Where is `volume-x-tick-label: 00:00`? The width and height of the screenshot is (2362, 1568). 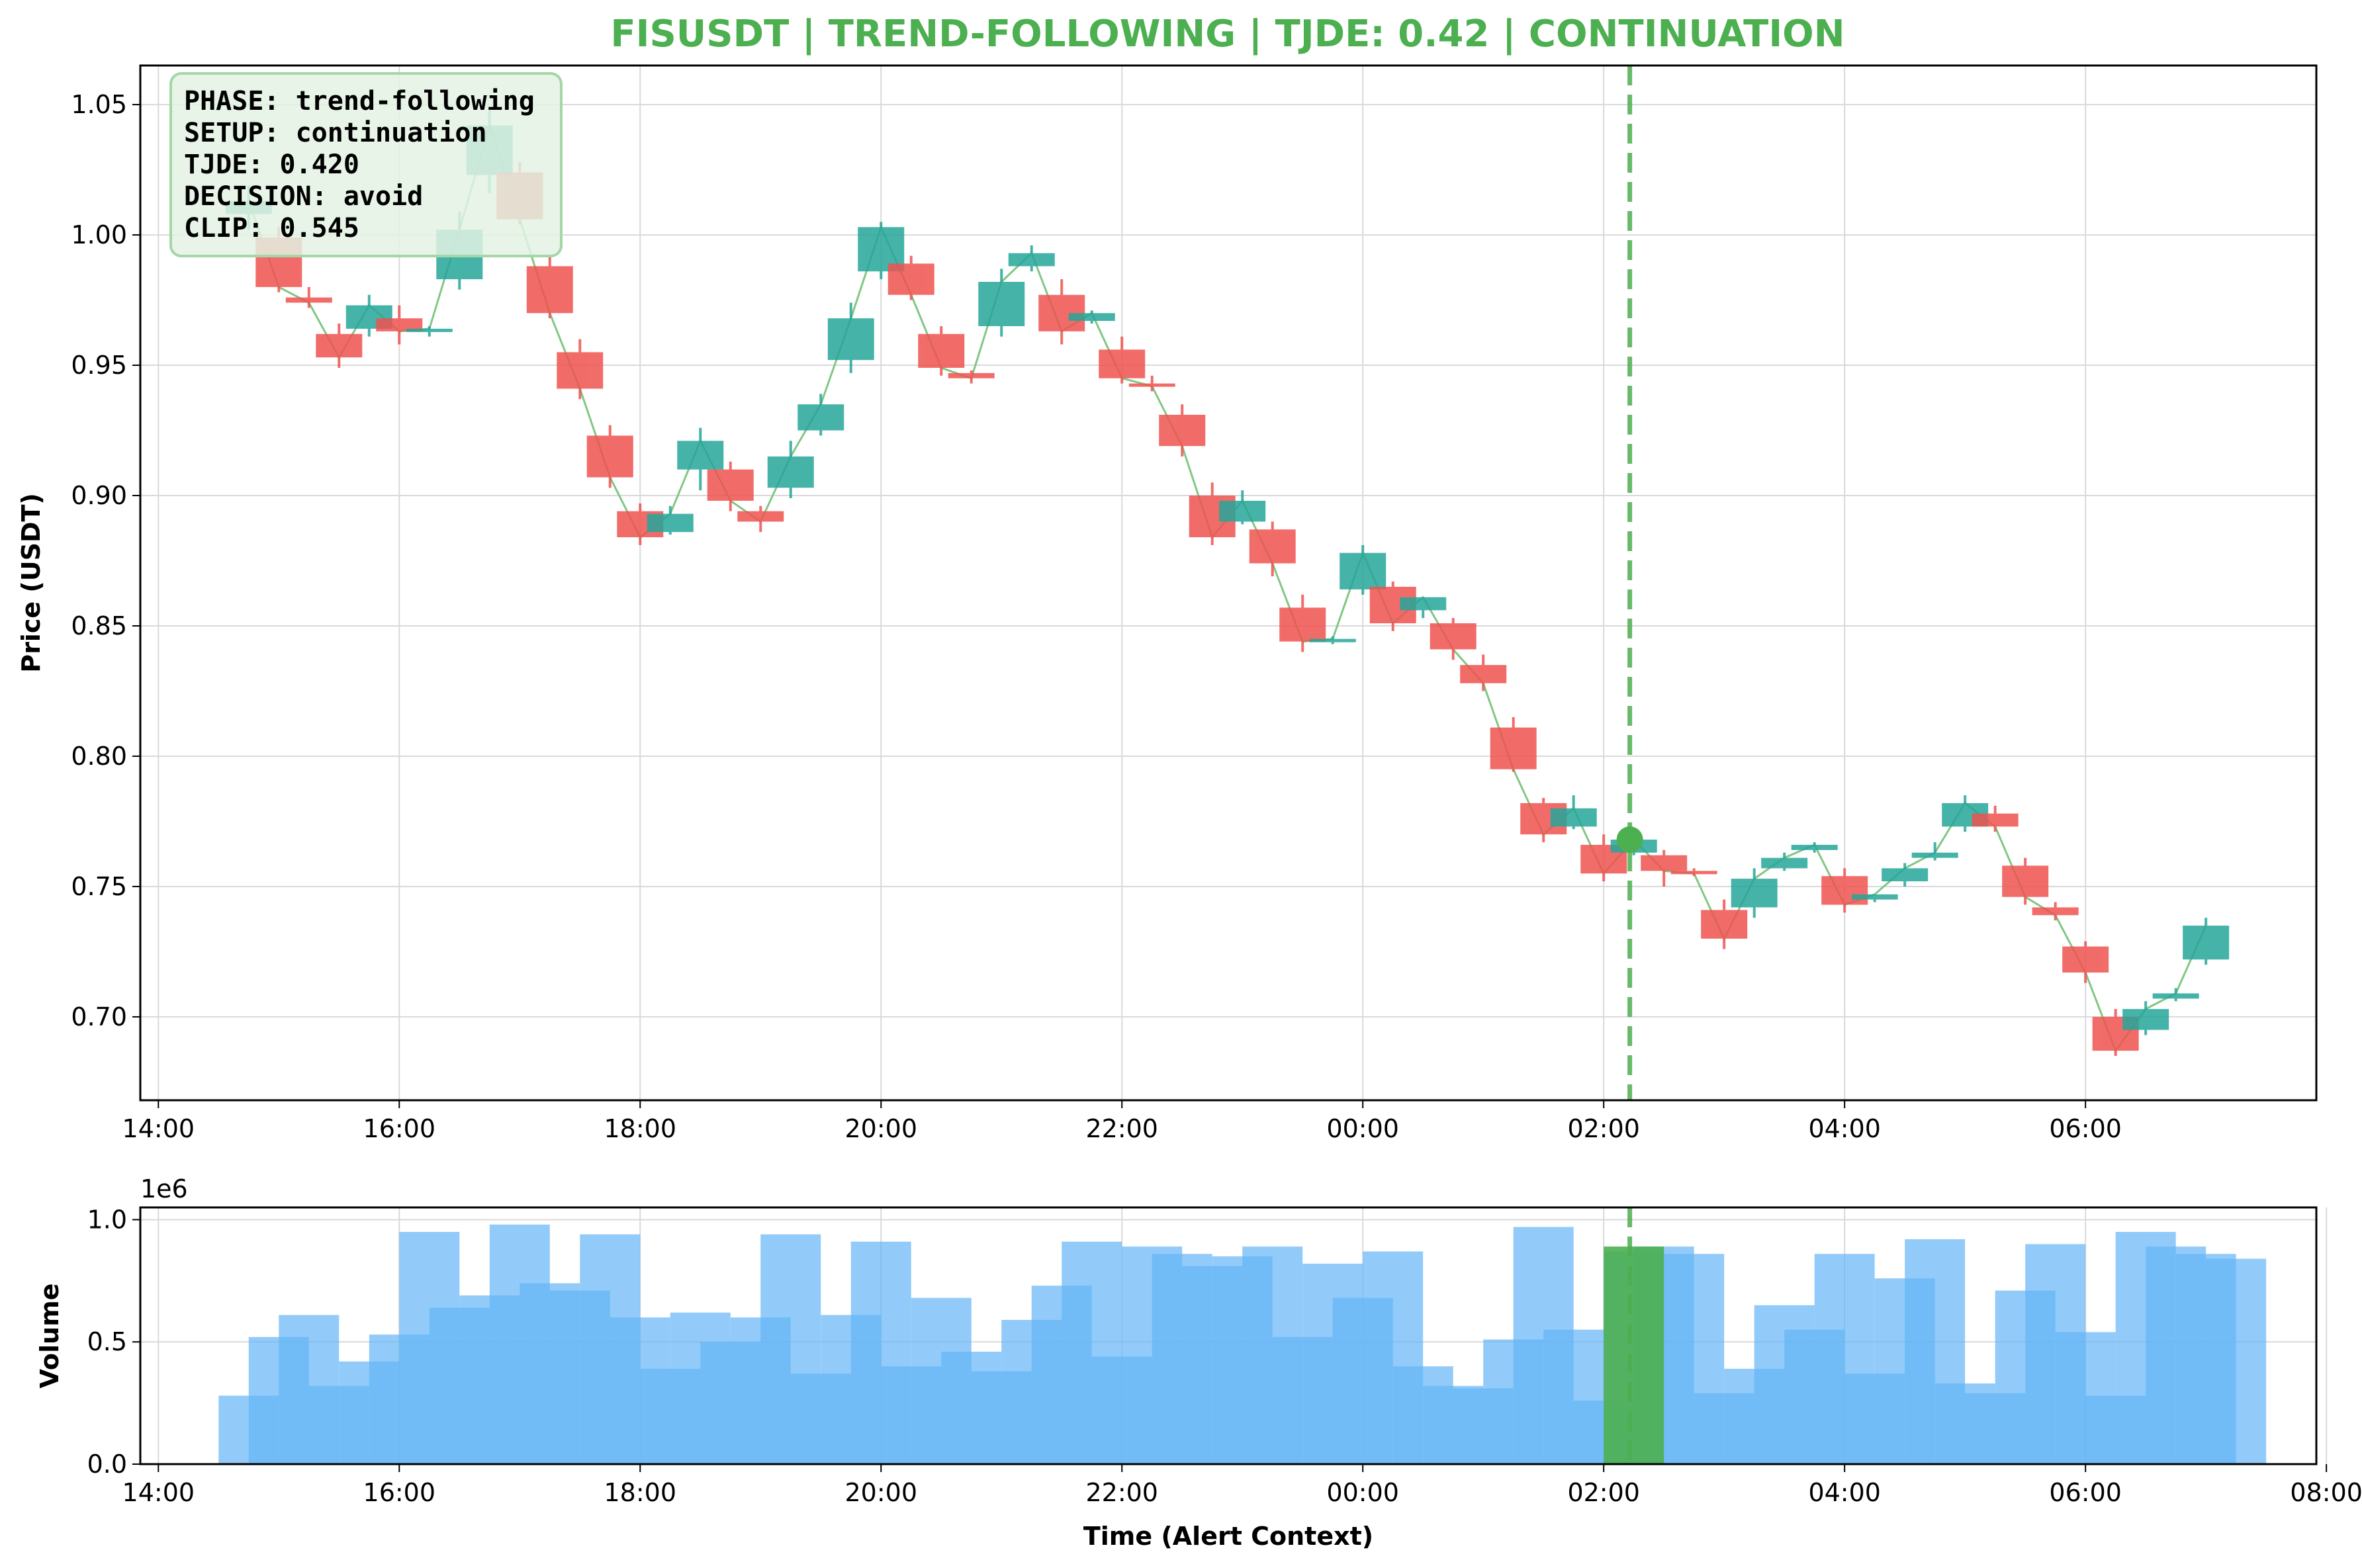
volume-x-tick-label: 00:00 is located at coordinates (1362, 1493).